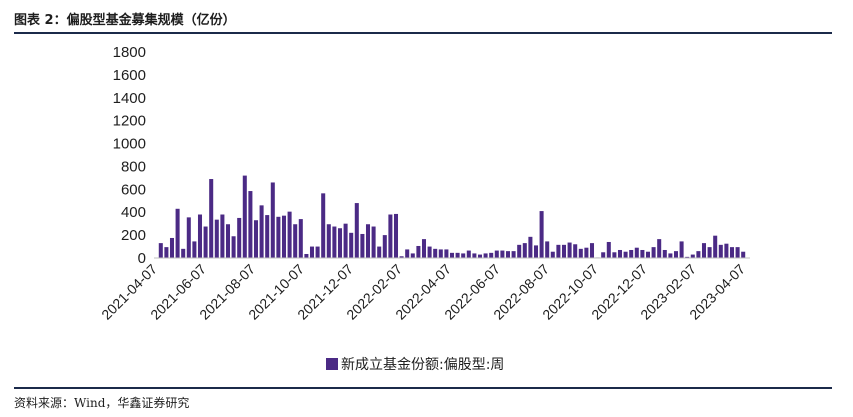  I want to click on chart-title: 图表 2：偏股型基金募集规模（亿份）, so click(125, 20).